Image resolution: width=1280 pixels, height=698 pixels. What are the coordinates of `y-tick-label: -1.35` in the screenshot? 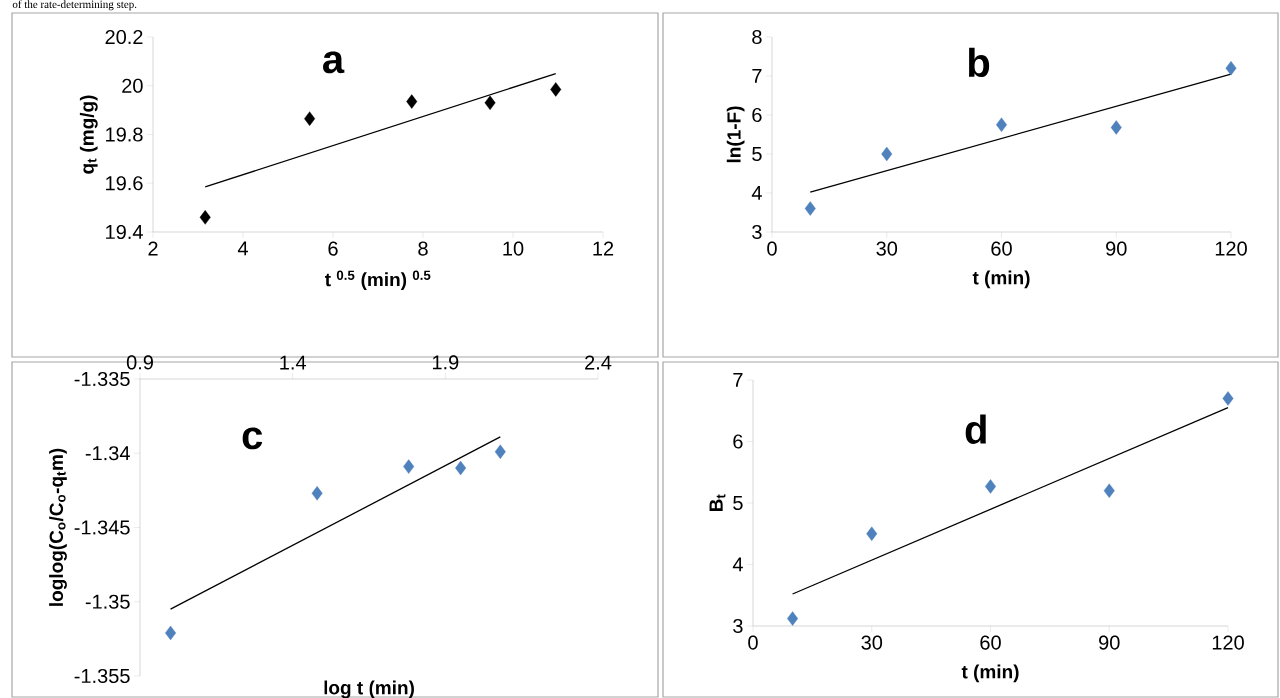 It's located at (107, 601).